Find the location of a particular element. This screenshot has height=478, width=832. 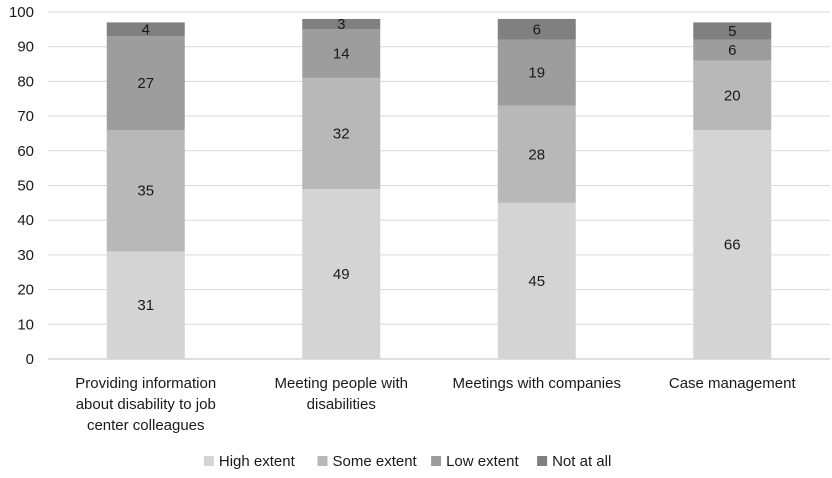

legend-label: High extent is located at coordinates (257, 461).